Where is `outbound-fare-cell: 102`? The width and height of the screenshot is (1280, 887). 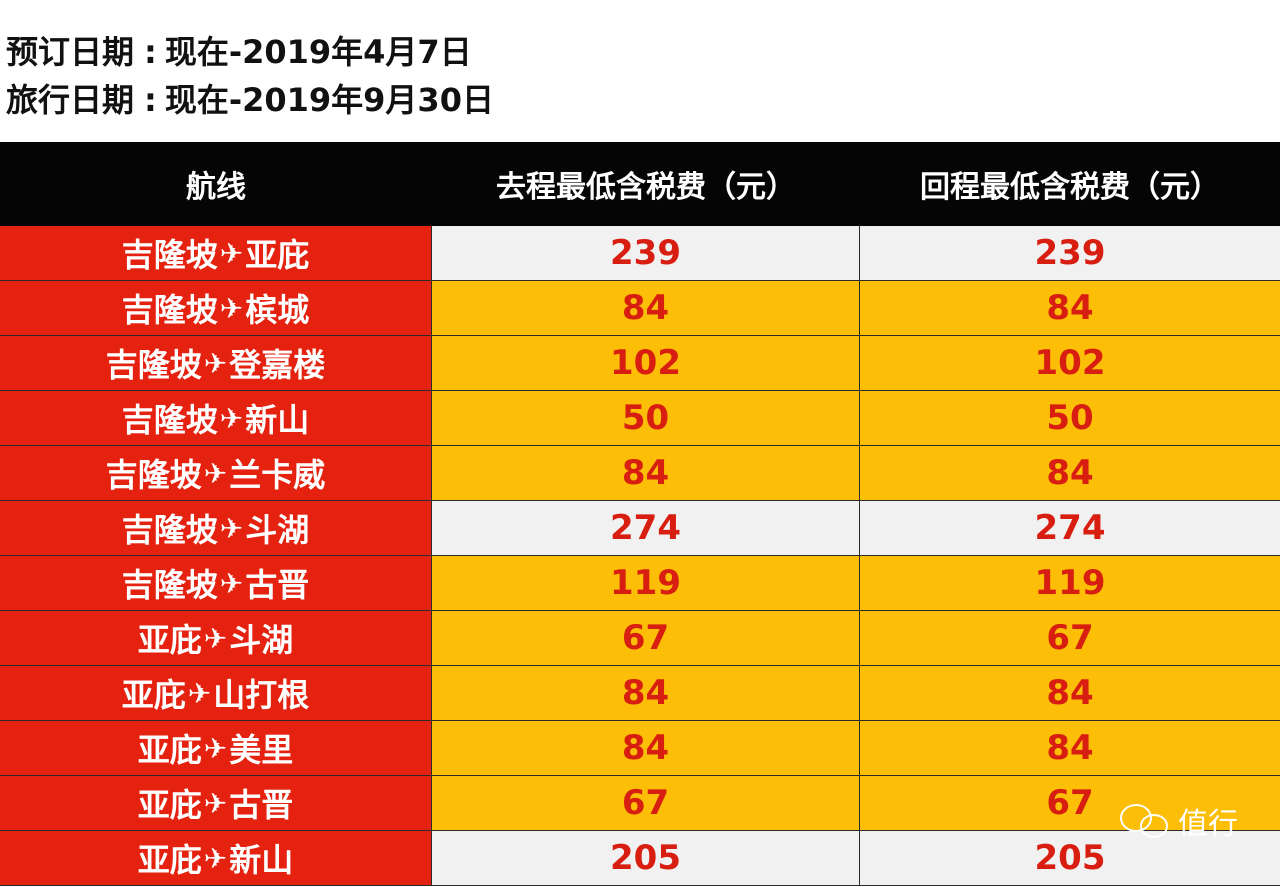
outbound-fare-cell: 102 is located at coordinates (646, 363).